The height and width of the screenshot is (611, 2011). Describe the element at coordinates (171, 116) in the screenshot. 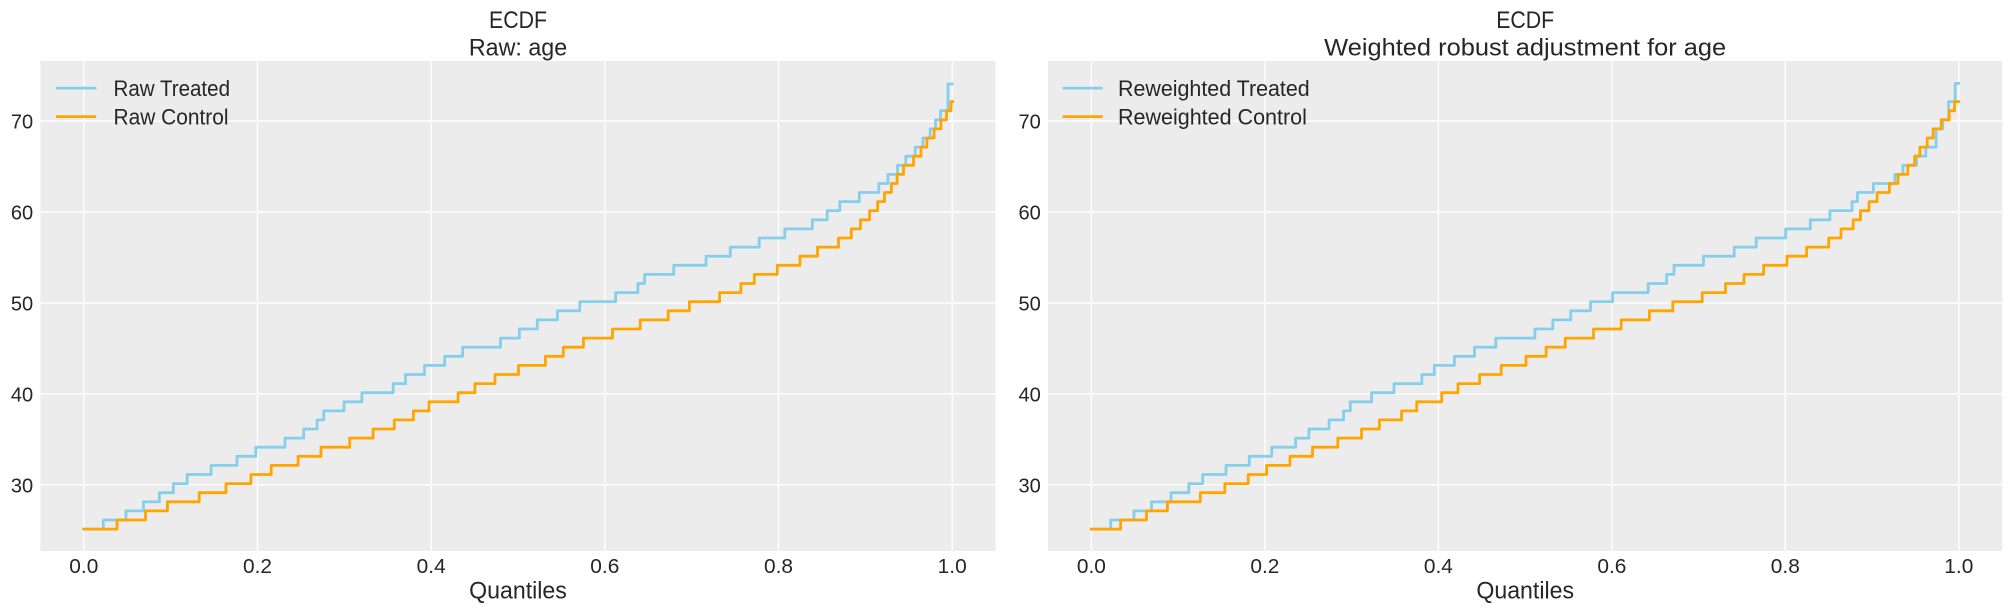

I see `svg-text: Raw Control` at that location.